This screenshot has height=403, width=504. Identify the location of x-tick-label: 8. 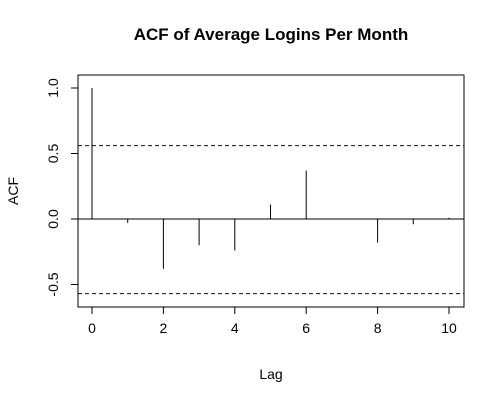
(378, 328).